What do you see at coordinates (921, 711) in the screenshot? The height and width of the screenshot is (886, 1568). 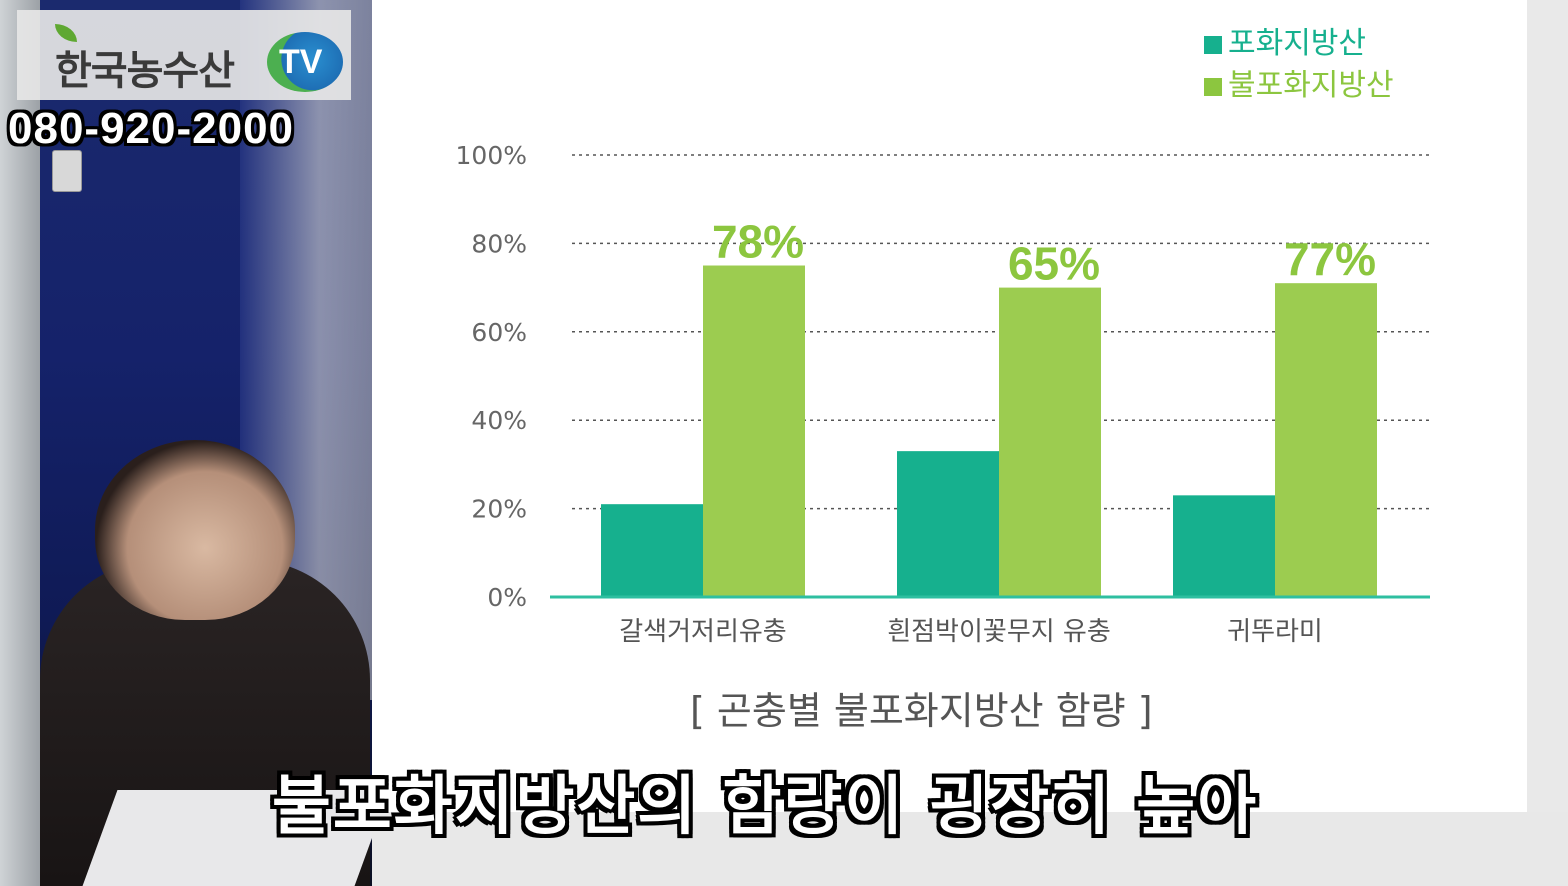 I see `chart-caption: [ 곤충별 불포화지방산 함량 ]` at bounding box center [921, 711].